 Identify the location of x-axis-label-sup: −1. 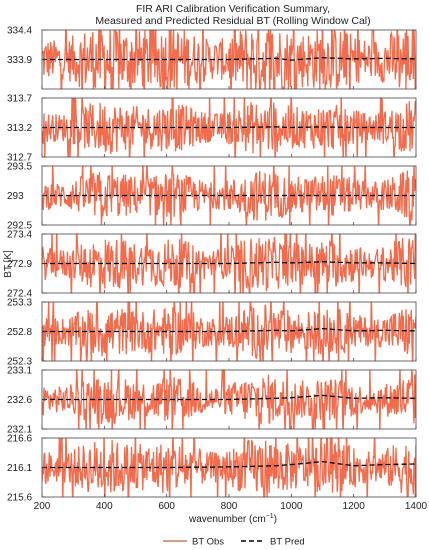
(270, 516).